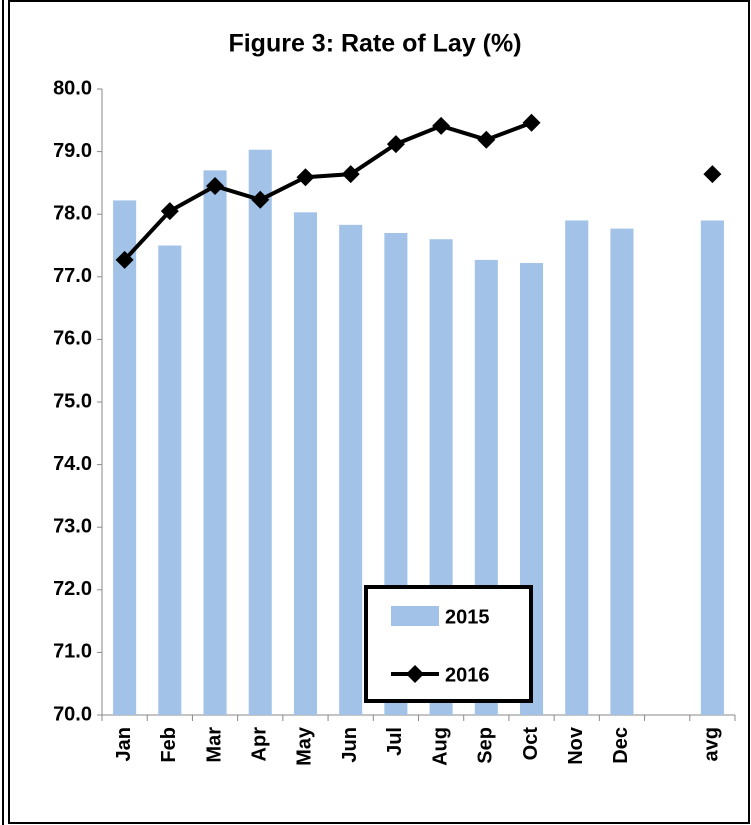 The height and width of the screenshot is (825, 751). Describe the element at coordinates (72, 276) in the screenshot. I see `y-tick-label: 77.0` at that location.